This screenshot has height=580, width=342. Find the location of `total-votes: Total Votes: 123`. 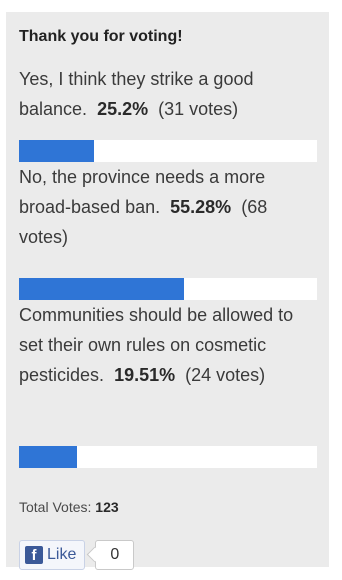

total-votes: Total Votes: 123 is located at coordinates (69, 507).